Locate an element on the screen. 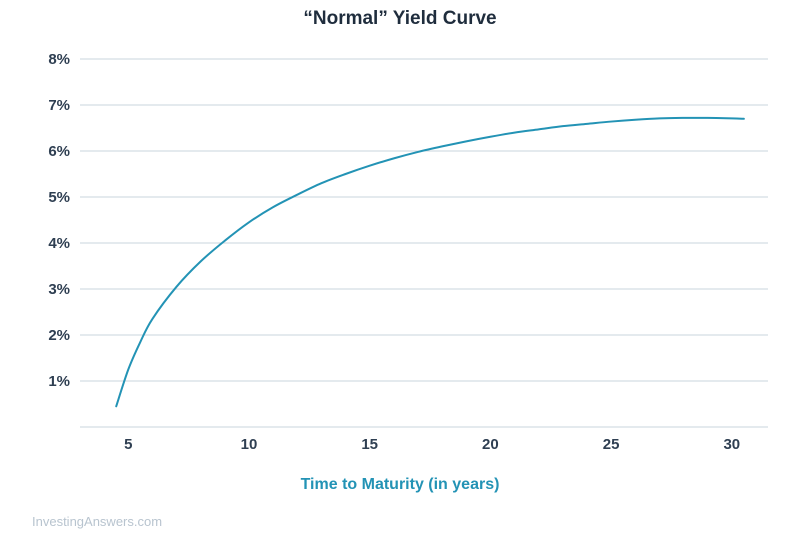 This screenshot has width=800, height=538. x-tick-label: 15 is located at coordinates (369, 444).